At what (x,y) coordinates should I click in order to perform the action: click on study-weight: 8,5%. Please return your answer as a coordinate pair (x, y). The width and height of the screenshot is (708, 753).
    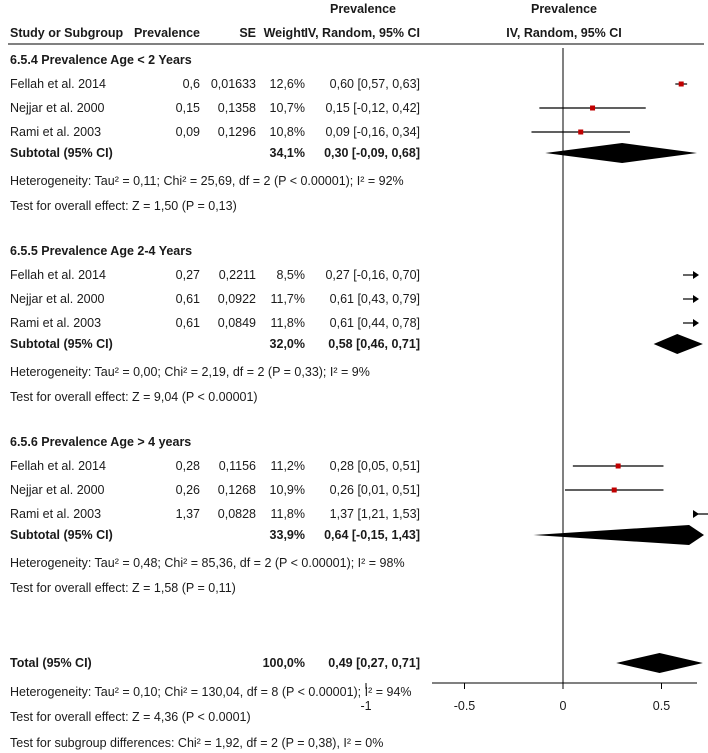
    Looking at the image, I should click on (291, 275).